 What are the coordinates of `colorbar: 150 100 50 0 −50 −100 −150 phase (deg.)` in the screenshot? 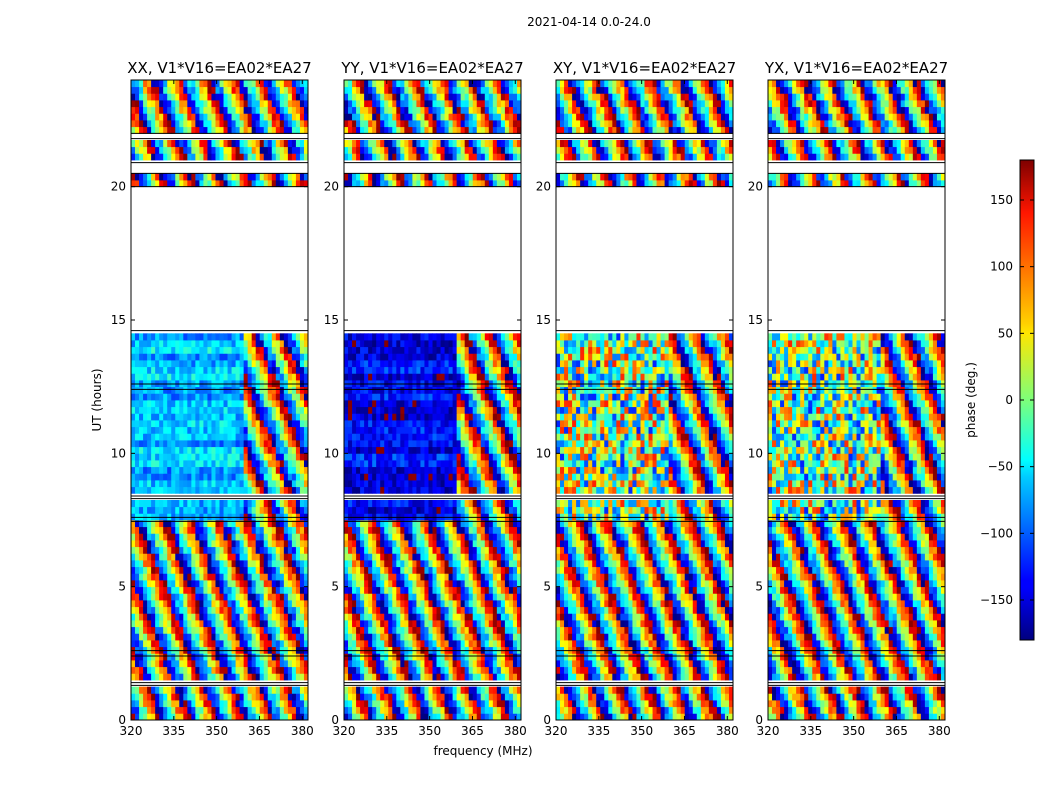 It's located at (999, 400).